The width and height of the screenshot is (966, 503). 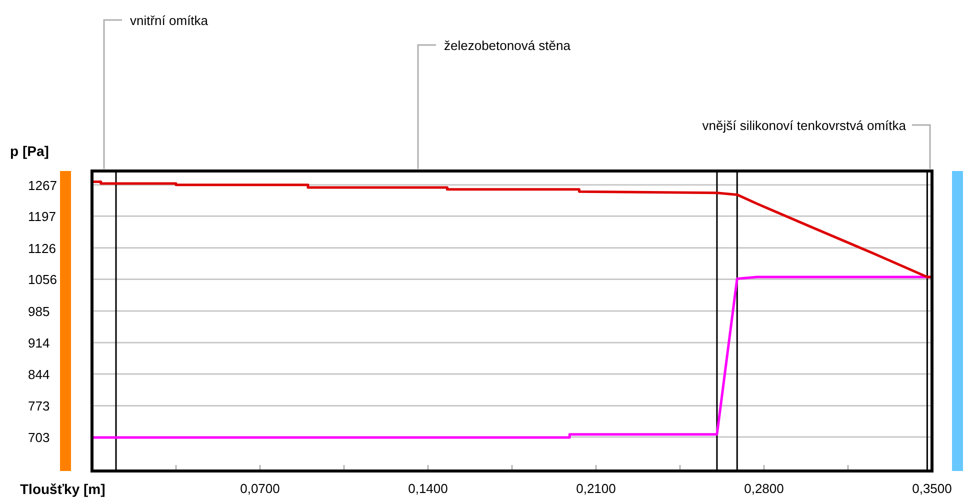 I want to click on y-axis-title: p [Pa], so click(x=29, y=151).